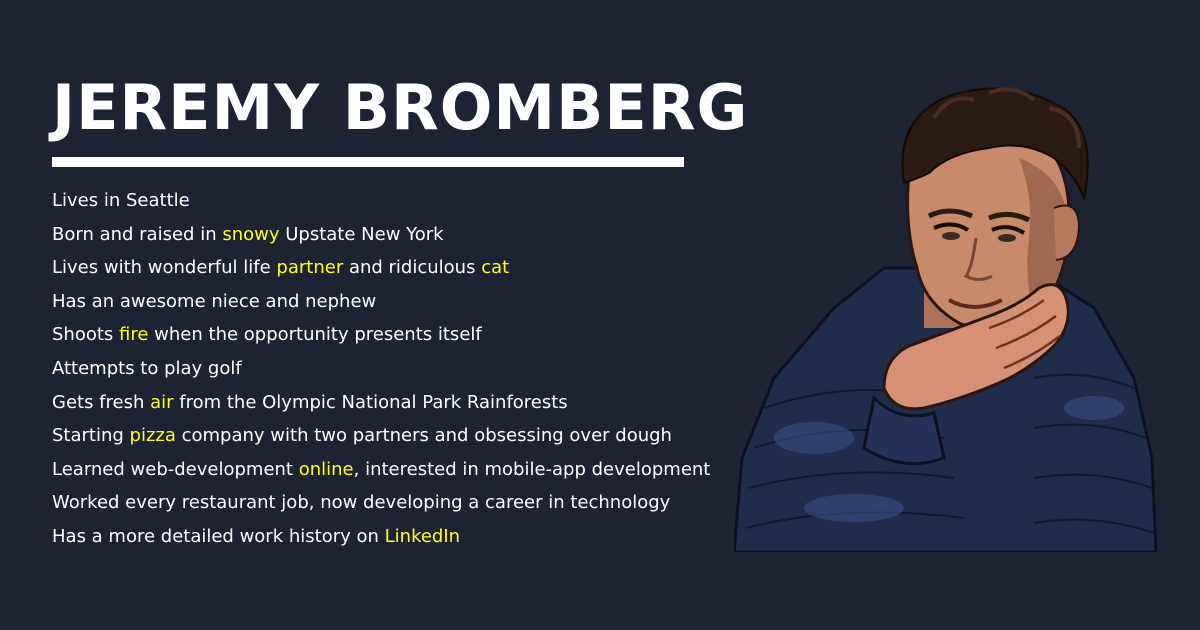  What do you see at coordinates (361, 234) in the screenshot?
I see `fact-text: Upstate New York` at bounding box center [361, 234].